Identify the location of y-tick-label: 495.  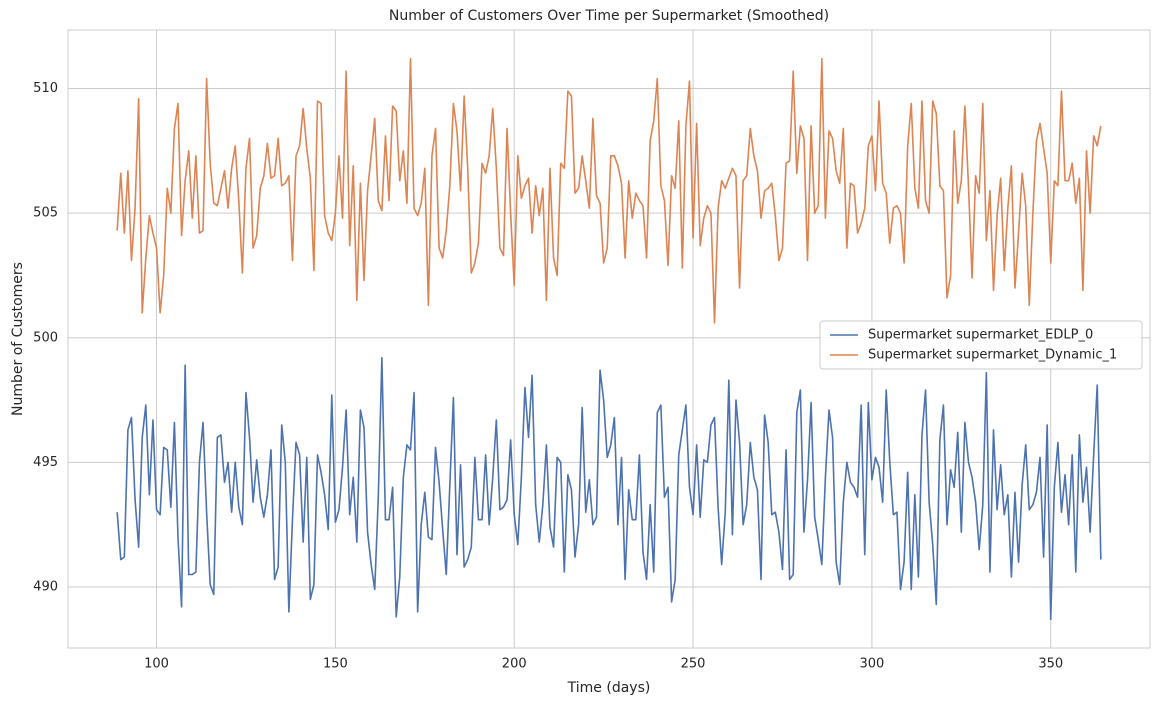
(45, 462).